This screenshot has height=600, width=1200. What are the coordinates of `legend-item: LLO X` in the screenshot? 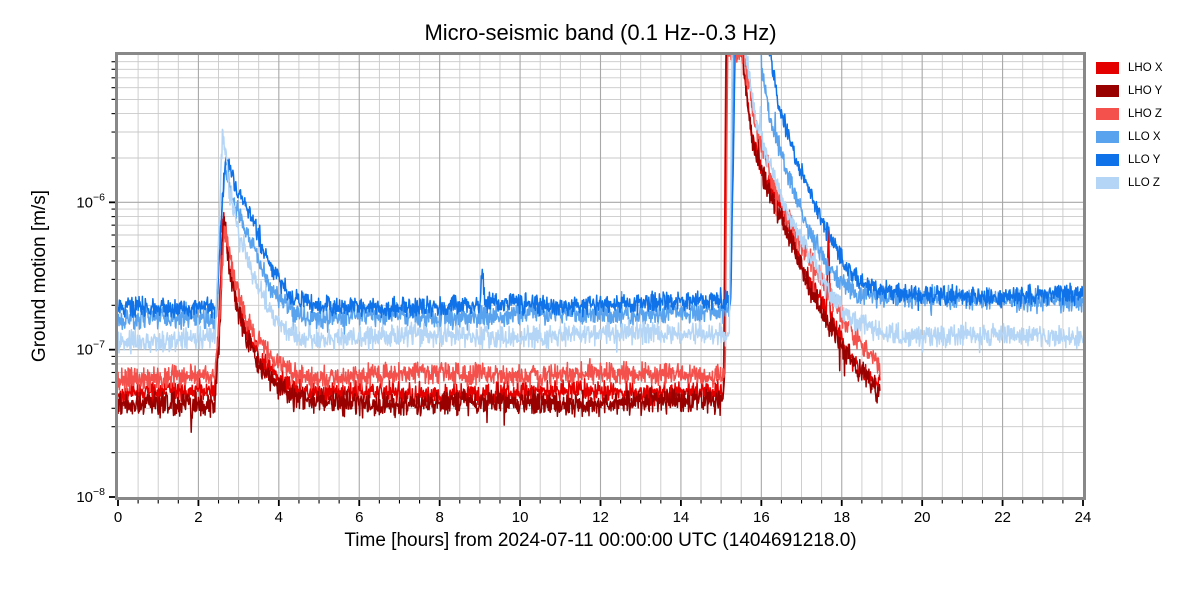 It's located at (1129, 136).